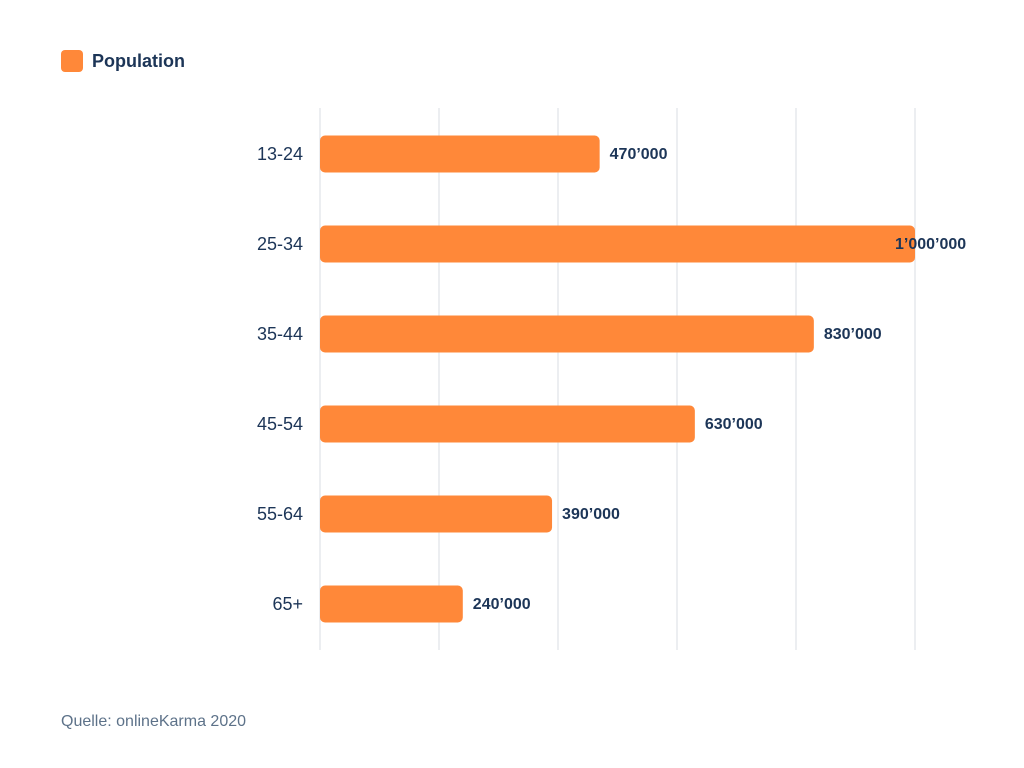 The height and width of the screenshot is (768, 1024). Describe the element at coordinates (280, 334) in the screenshot. I see `category-label: 35-44` at that location.